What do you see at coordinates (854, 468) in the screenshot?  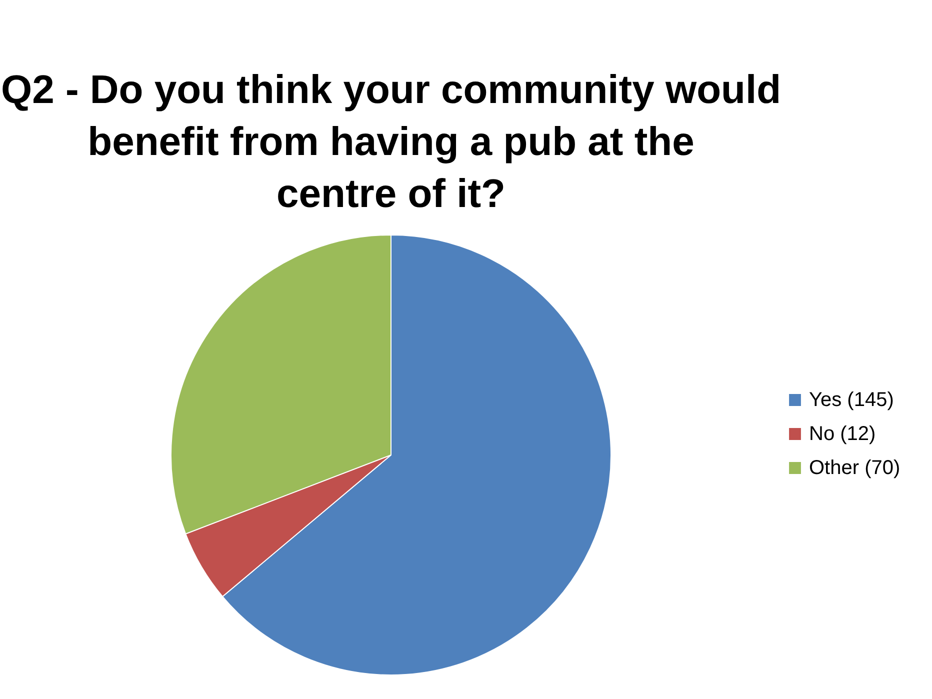 I see `legend-label: Other (70)` at bounding box center [854, 468].